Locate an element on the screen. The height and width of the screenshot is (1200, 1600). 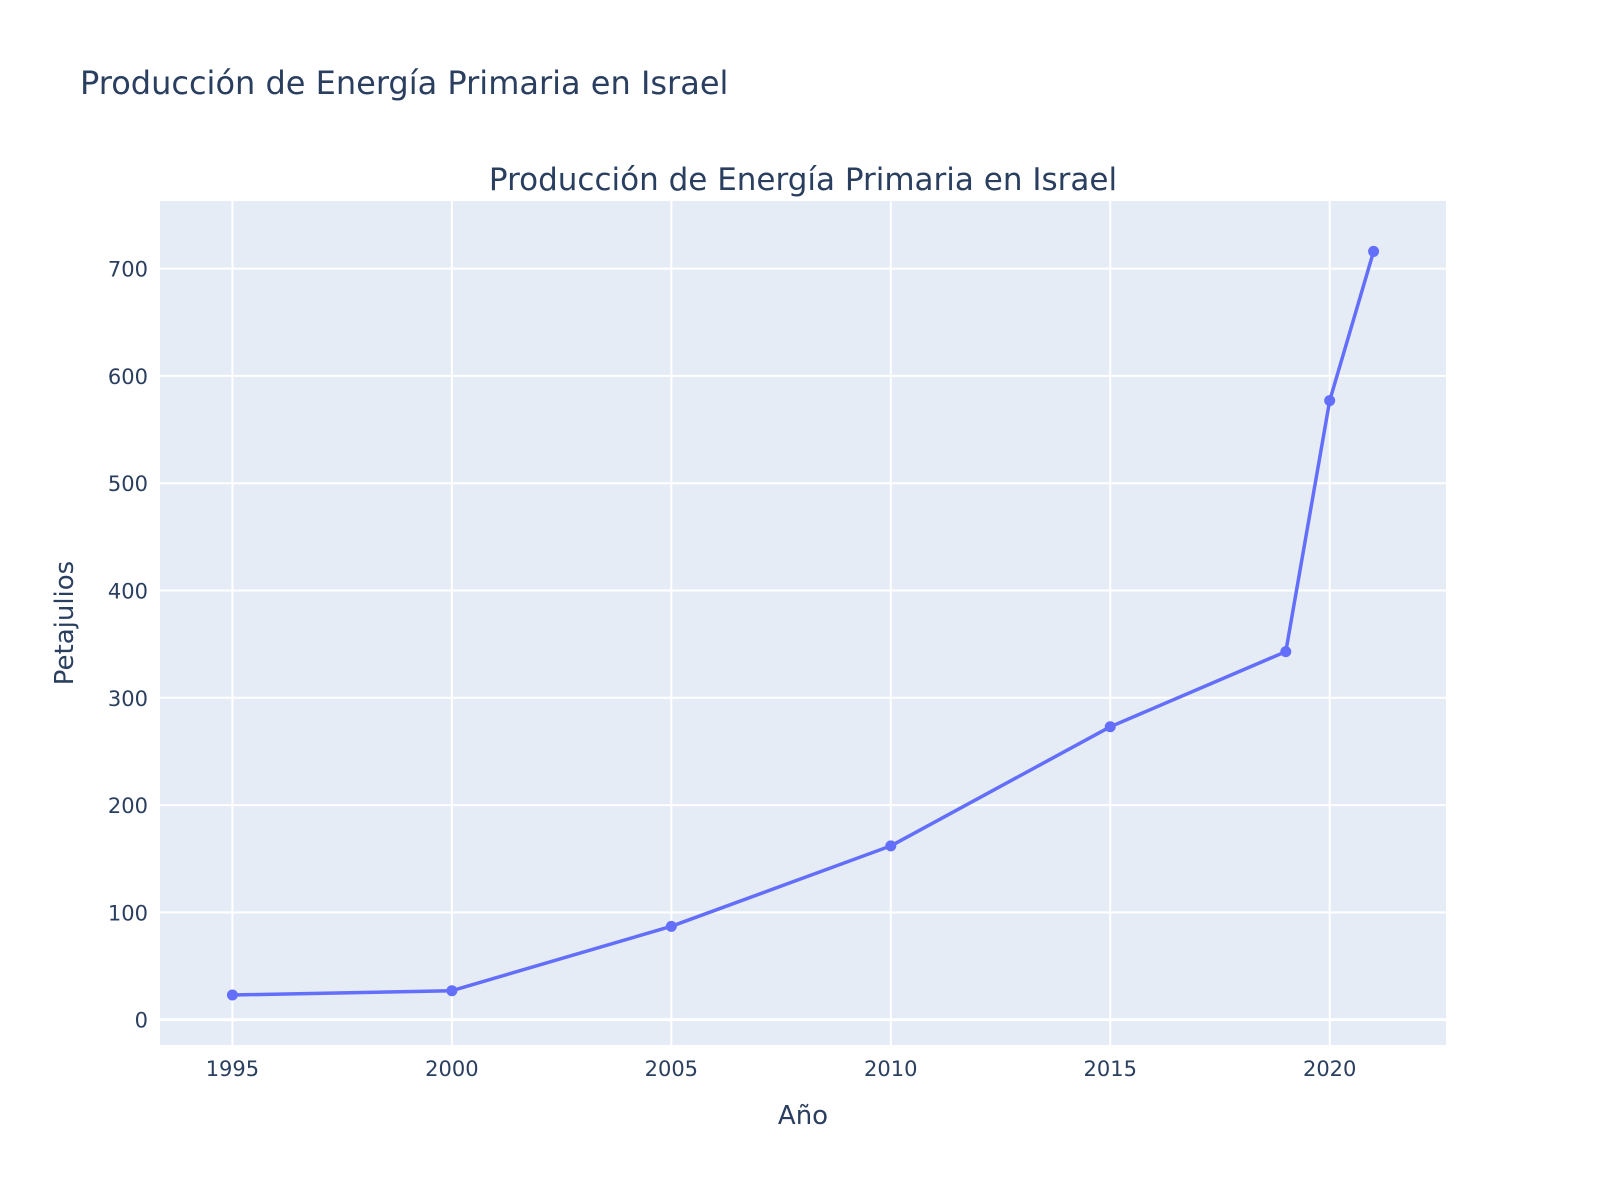
x-tick-label: 2005 is located at coordinates (671, 1069).